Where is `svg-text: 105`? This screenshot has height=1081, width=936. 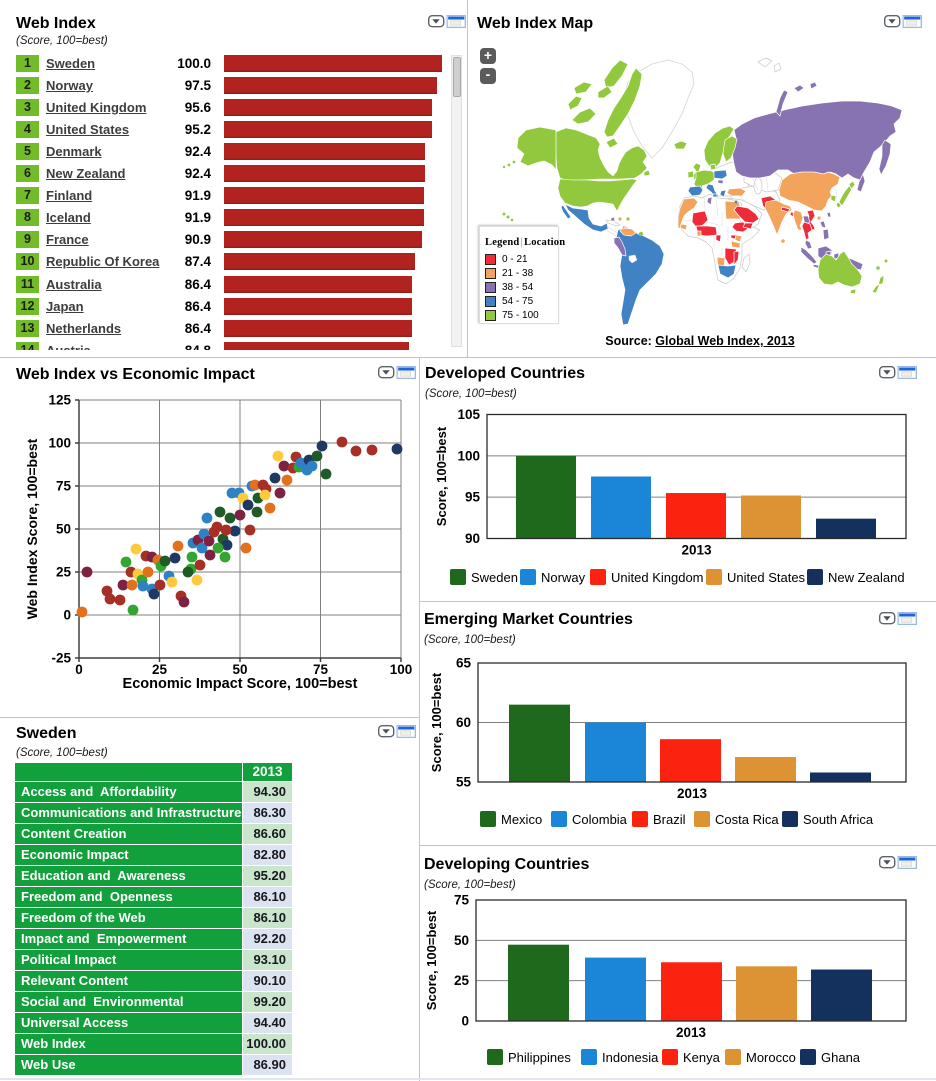
svg-text: 105 is located at coordinates (468, 414).